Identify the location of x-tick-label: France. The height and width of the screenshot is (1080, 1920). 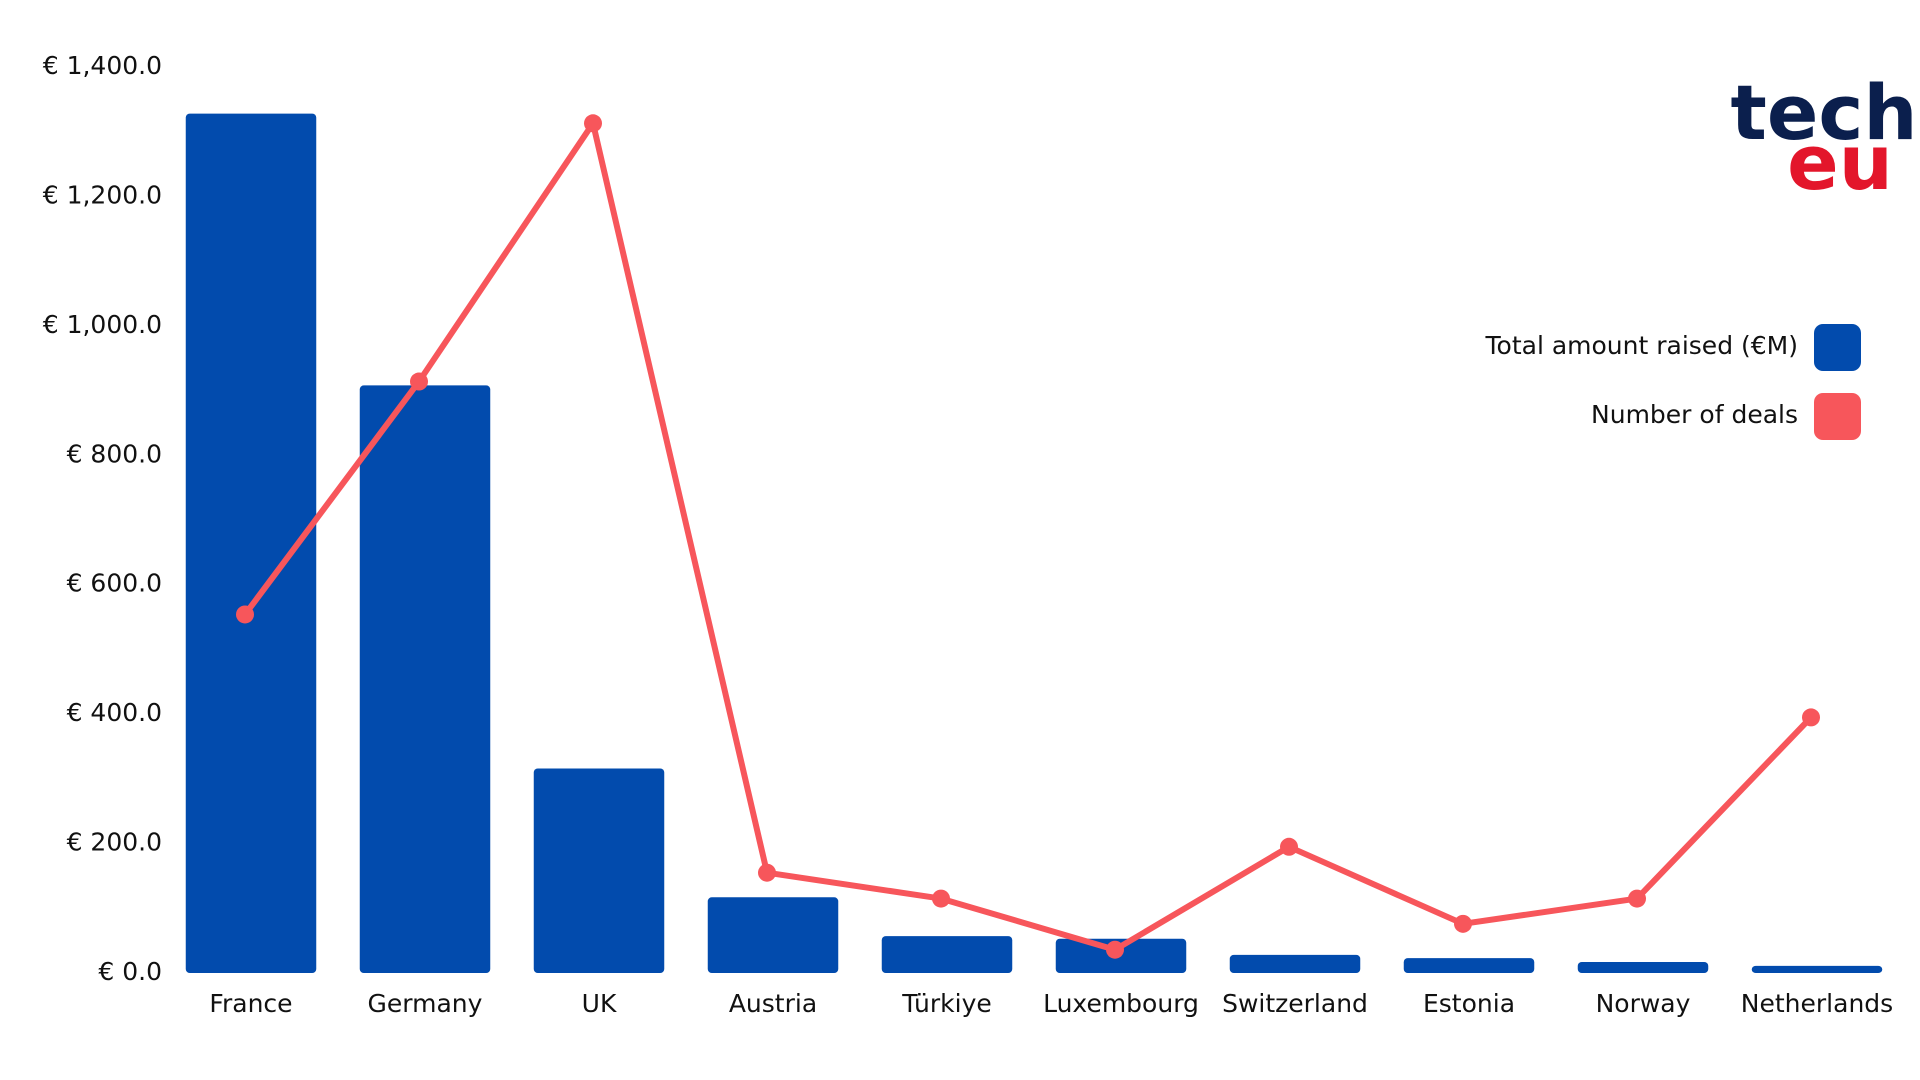
(250, 1003).